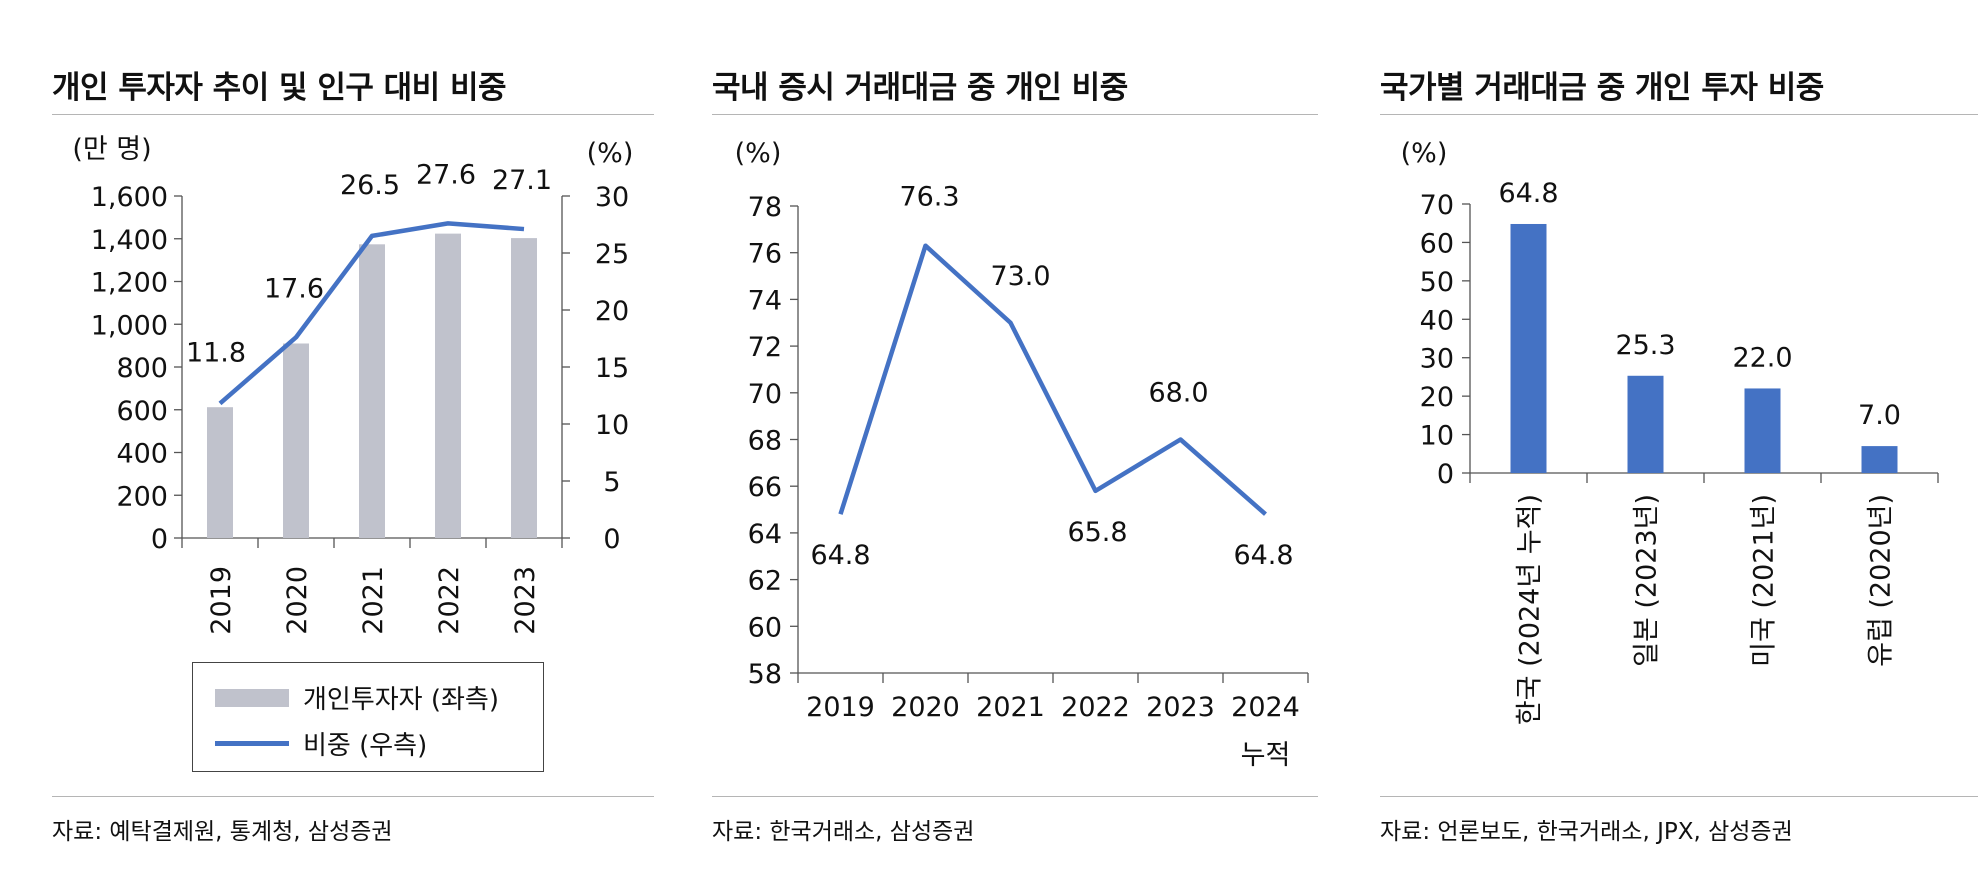 The width and height of the screenshot is (1978, 876). What do you see at coordinates (216, 352) in the screenshot?
I see `p1-data-label: 11.8` at bounding box center [216, 352].